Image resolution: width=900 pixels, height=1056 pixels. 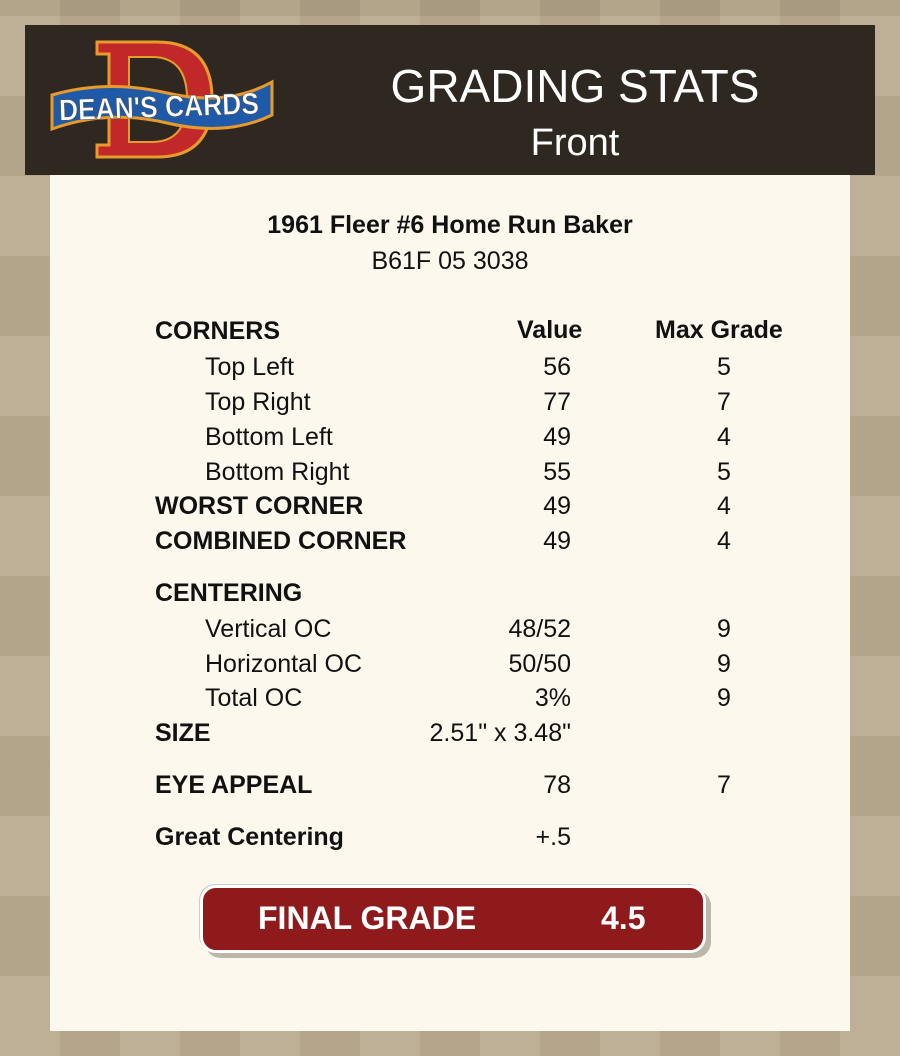 What do you see at coordinates (553, 837) in the screenshot?
I see `row-value: +.5` at bounding box center [553, 837].